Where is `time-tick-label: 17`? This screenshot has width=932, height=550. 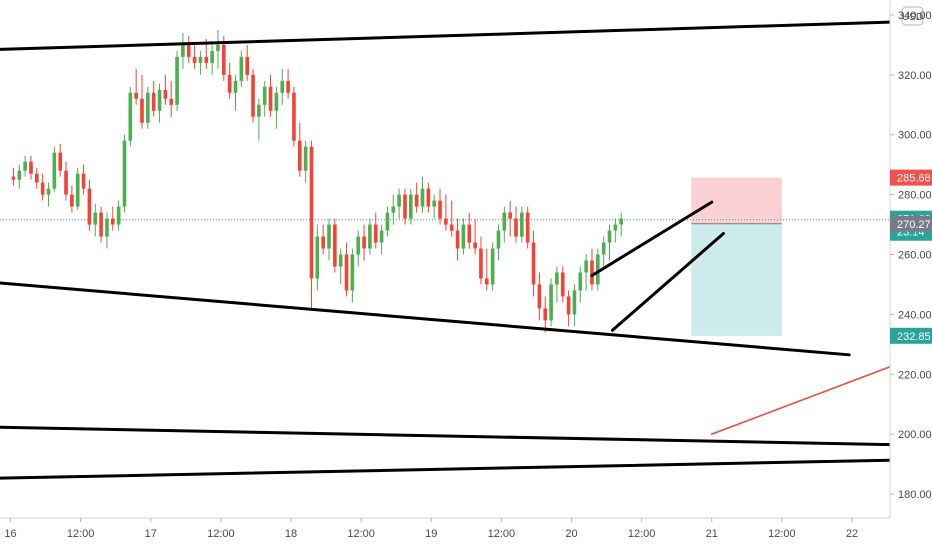 time-tick-label: 17 is located at coordinates (151, 534).